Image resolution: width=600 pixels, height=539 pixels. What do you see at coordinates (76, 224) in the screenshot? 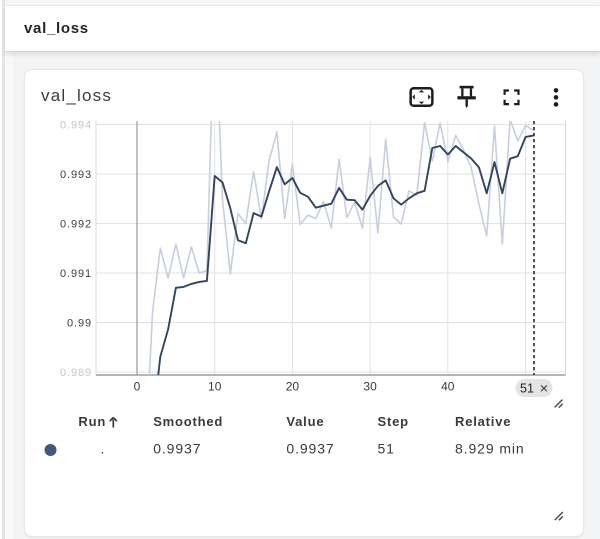
I see `svg-text: 0.992` at bounding box center [76, 224].